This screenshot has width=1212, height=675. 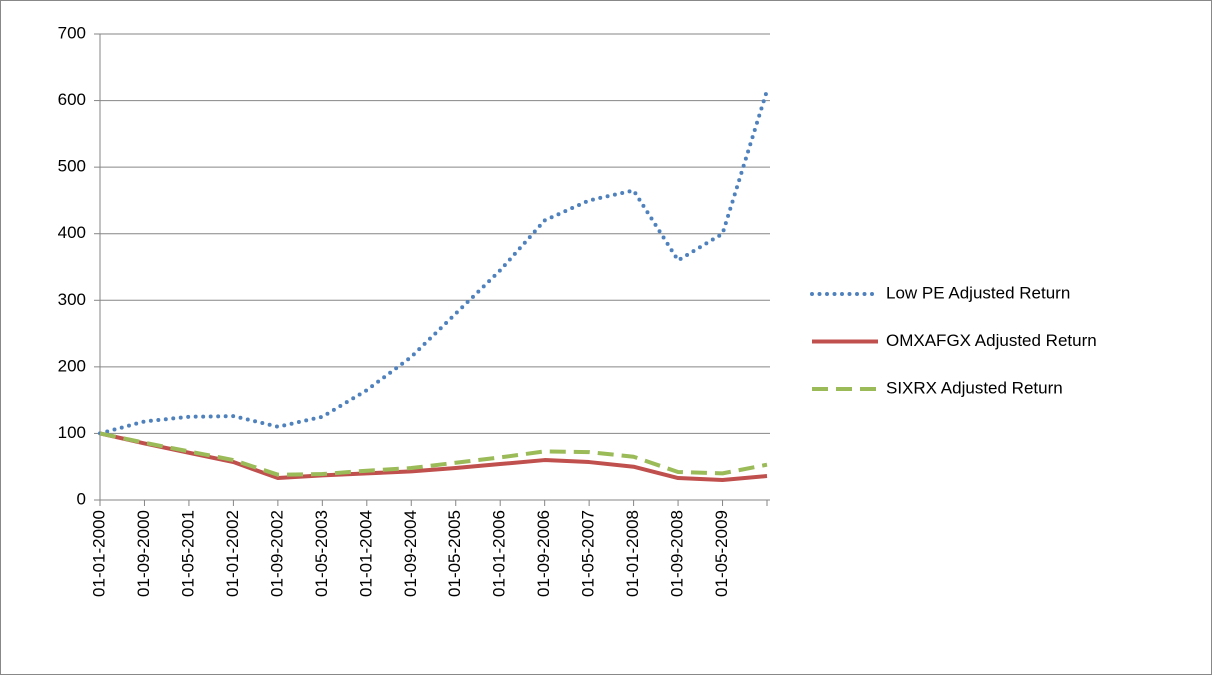 I want to click on x-tick-label: 01-09-2004, so click(x=410, y=553).